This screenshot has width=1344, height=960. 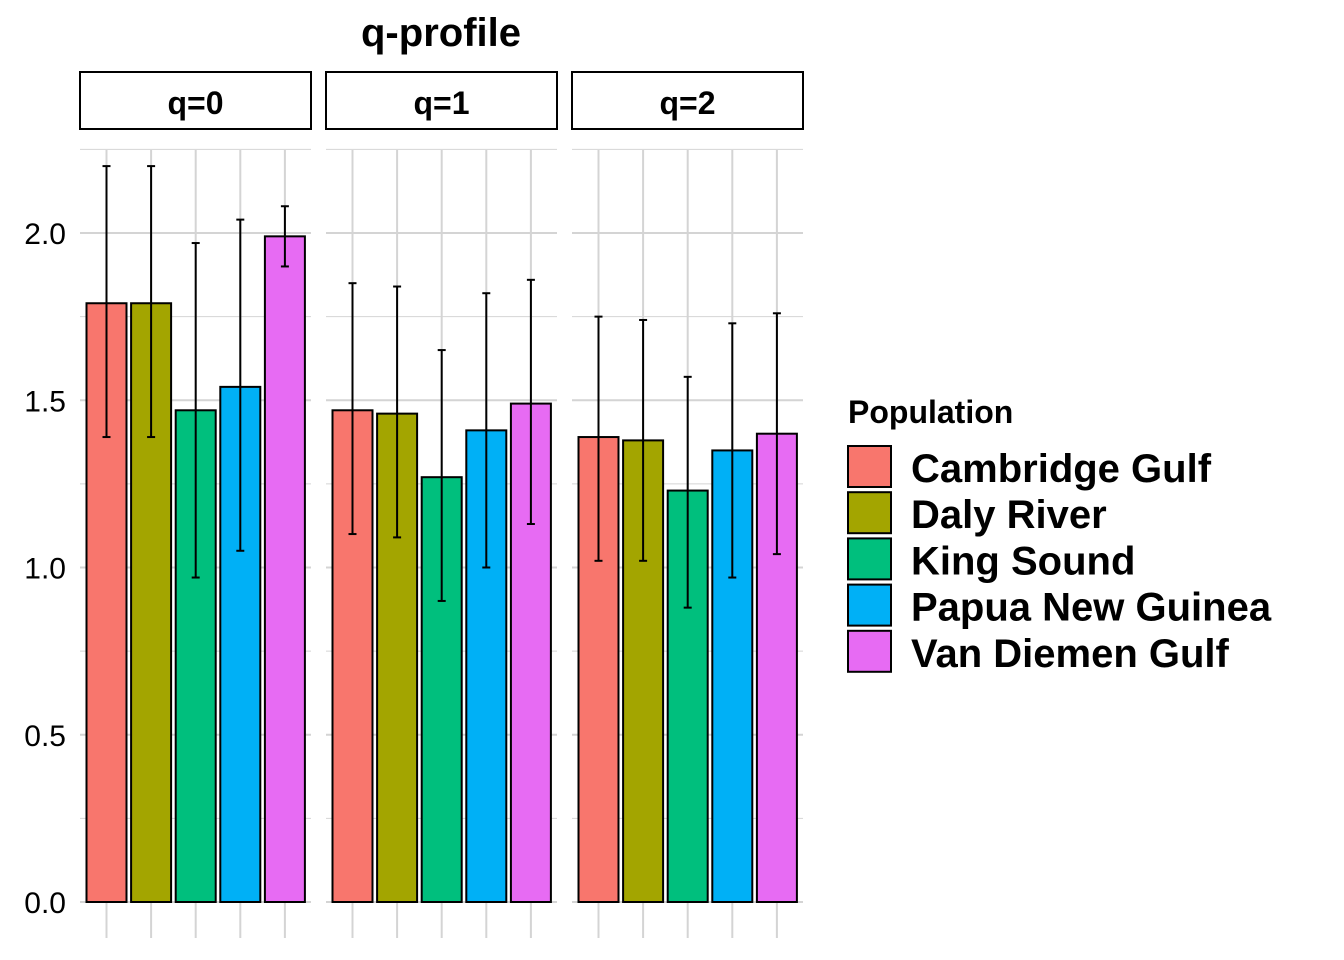 I want to click on legend-label: Papua New Guinea, so click(x=1091, y=608).